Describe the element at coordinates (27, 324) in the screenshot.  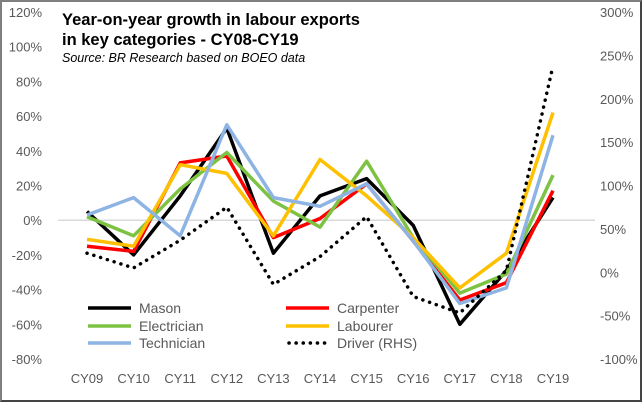
I see `left-axis-tick-label: -60%` at that location.